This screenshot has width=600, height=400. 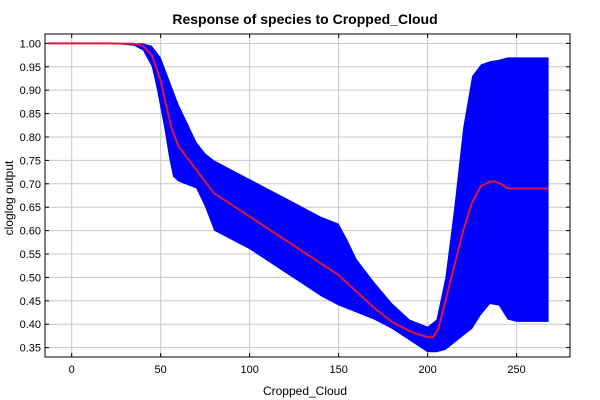 What do you see at coordinates (304, 19) in the screenshot?
I see `chart-title: Response of species to Cropped_Cloud` at bounding box center [304, 19].